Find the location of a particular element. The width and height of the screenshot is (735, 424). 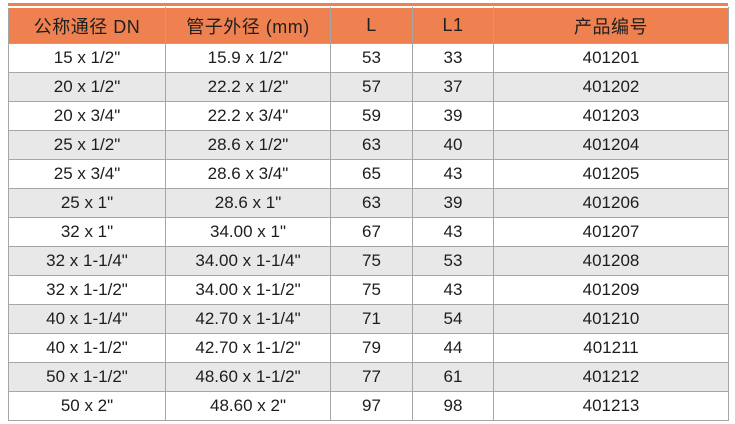

table-cell: 401209 is located at coordinates (611, 290).